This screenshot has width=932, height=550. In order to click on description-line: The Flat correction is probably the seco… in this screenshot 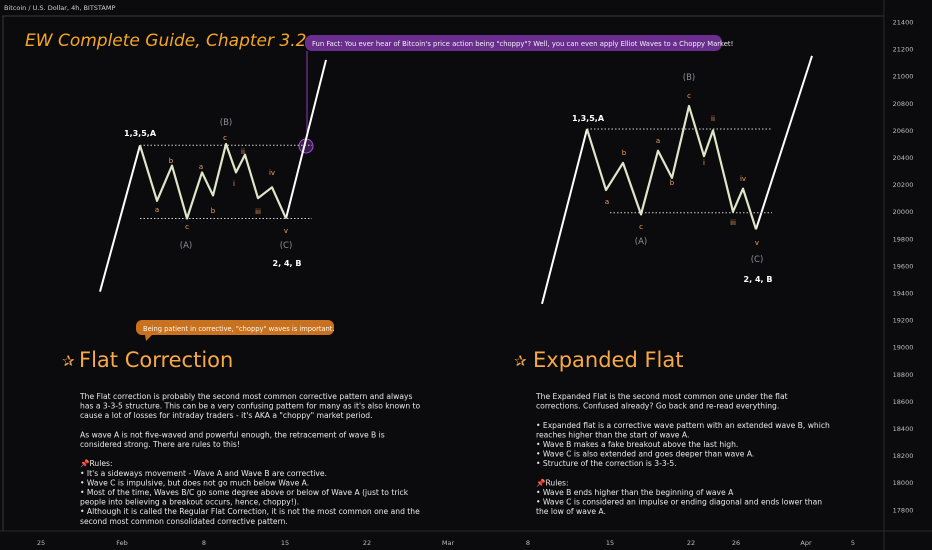, I will do `click(246, 396)`.